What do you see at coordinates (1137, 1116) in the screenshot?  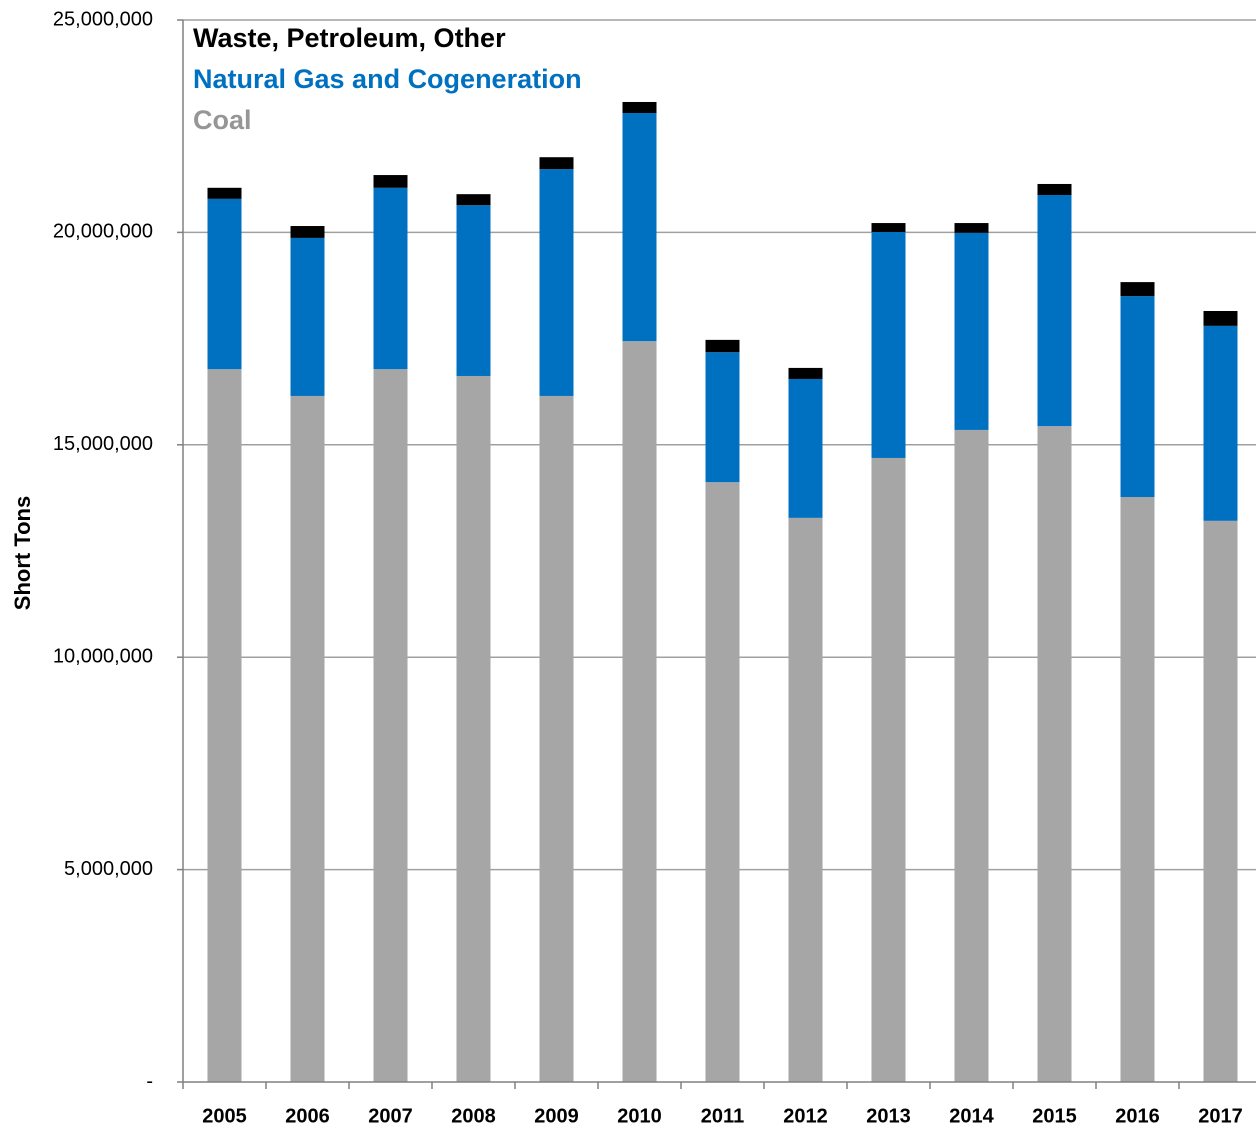 I see `x-tick-label: 2016` at bounding box center [1137, 1116].